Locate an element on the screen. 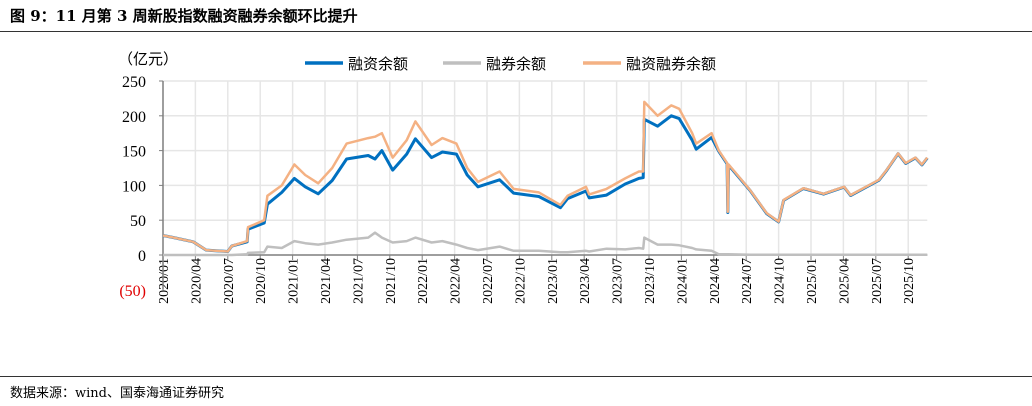 Image resolution: width=1032 pixels, height=406 pixels. x-tick-label: 2020/07 is located at coordinates (229, 281).